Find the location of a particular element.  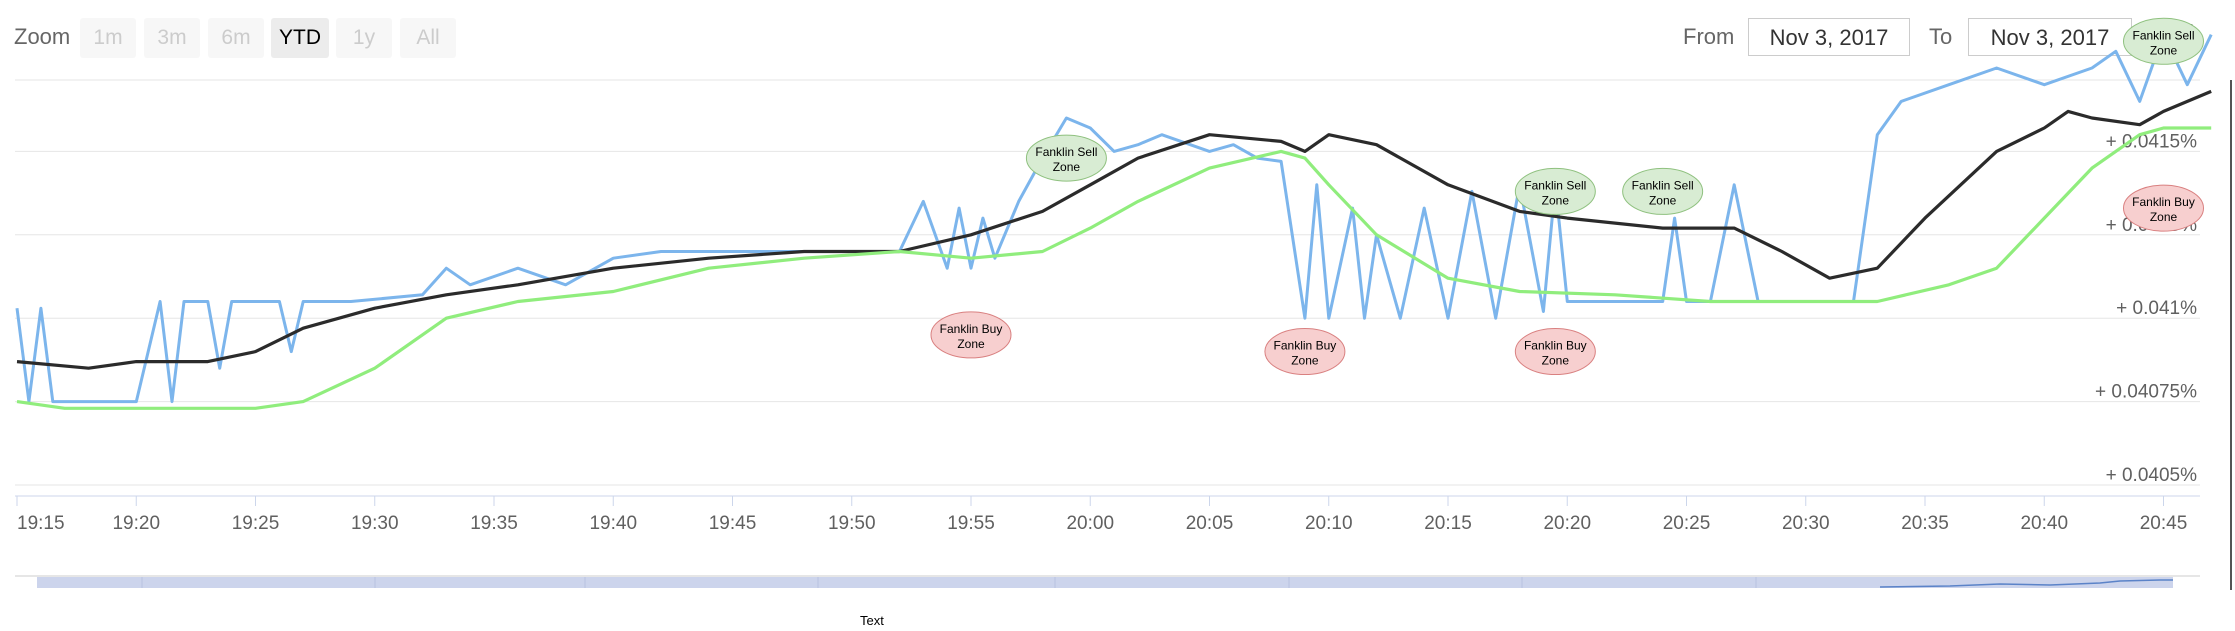

range-button-ytd: YTD is located at coordinates (300, 38).